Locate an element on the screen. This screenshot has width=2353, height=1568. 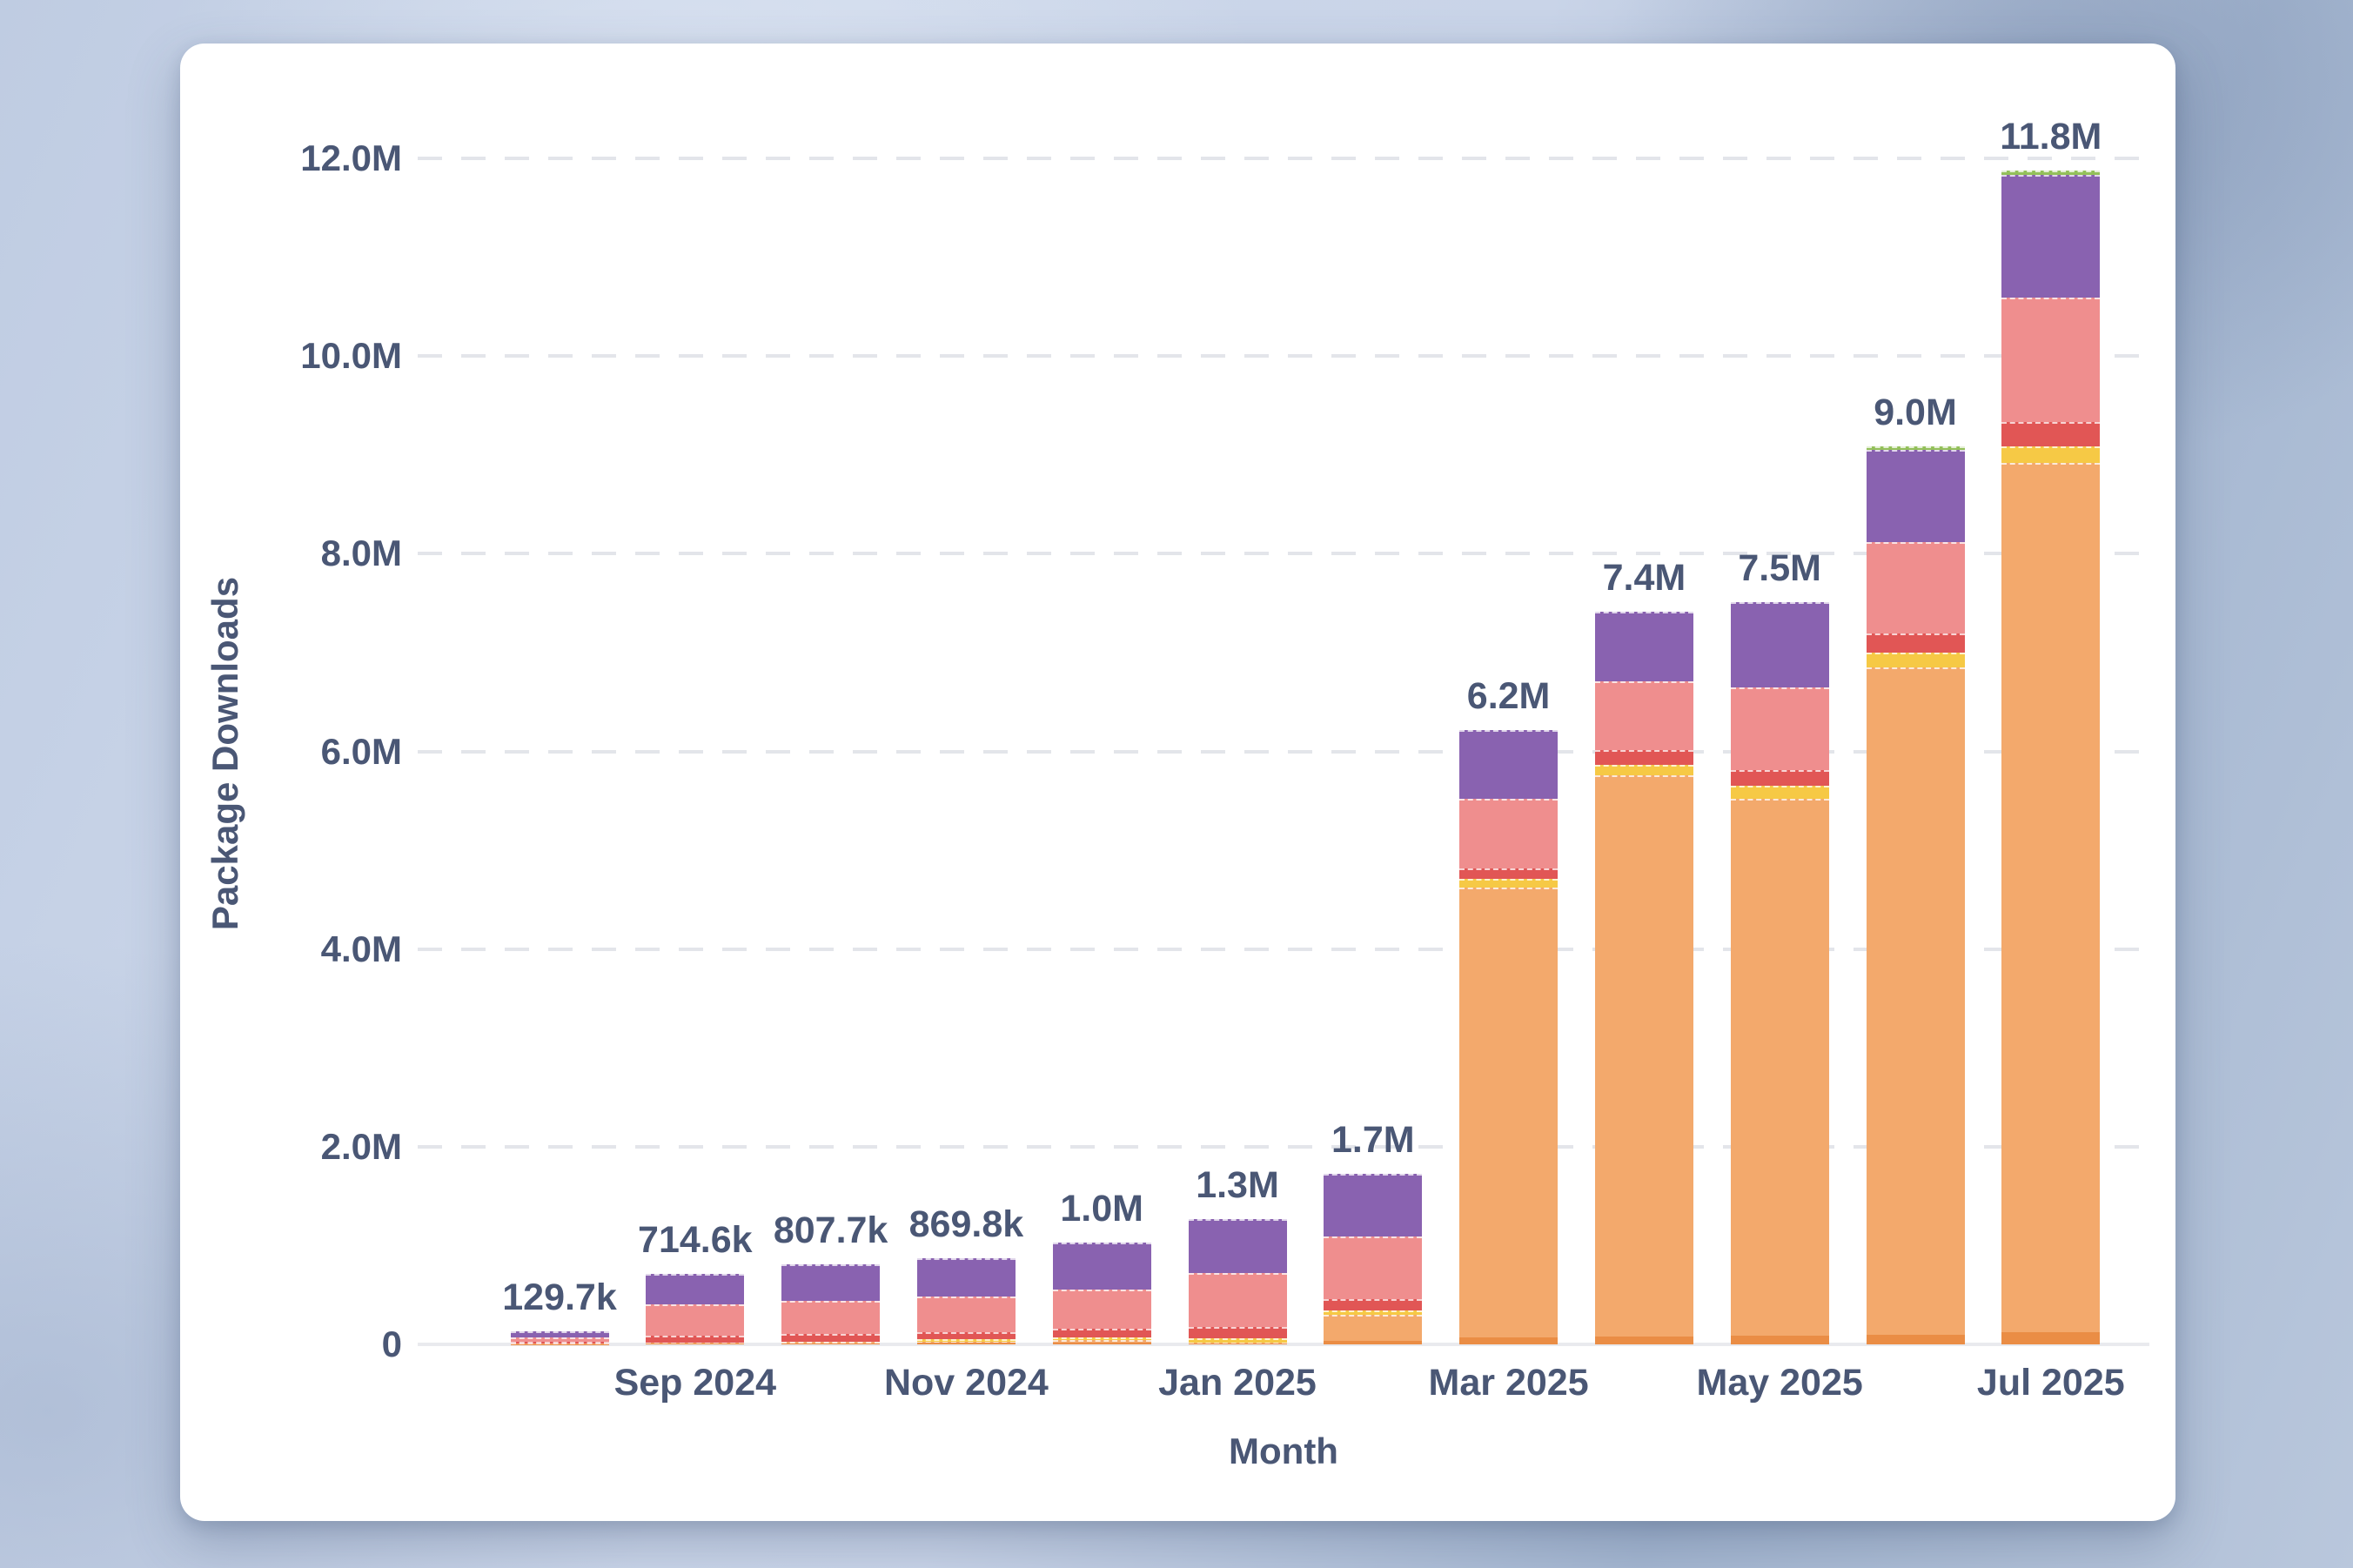
bar-value-label: 6.2M is located at coordinates (1508, 695).